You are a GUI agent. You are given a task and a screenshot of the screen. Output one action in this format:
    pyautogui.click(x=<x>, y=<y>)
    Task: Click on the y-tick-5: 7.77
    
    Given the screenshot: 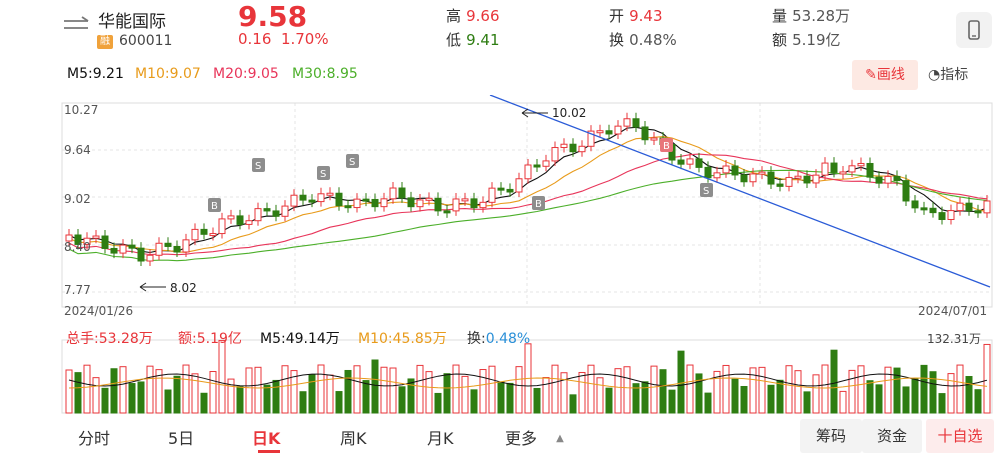 What is the action you would take?
    pyautogui.click(x=77, y=290)
    